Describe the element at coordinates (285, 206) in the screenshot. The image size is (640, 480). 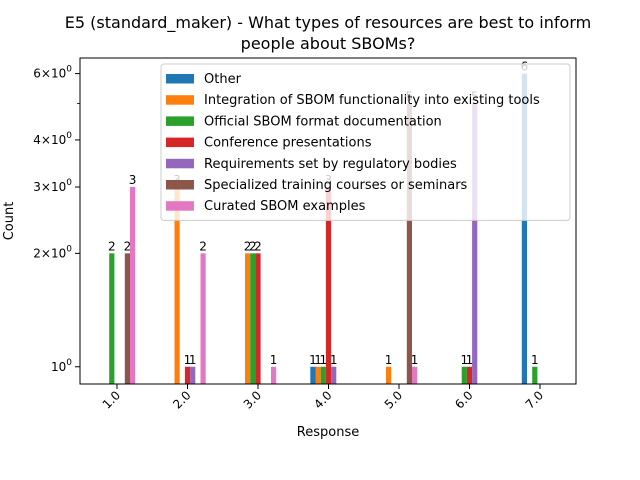
I see `legend-label: Curated SBOM examples` at that location.